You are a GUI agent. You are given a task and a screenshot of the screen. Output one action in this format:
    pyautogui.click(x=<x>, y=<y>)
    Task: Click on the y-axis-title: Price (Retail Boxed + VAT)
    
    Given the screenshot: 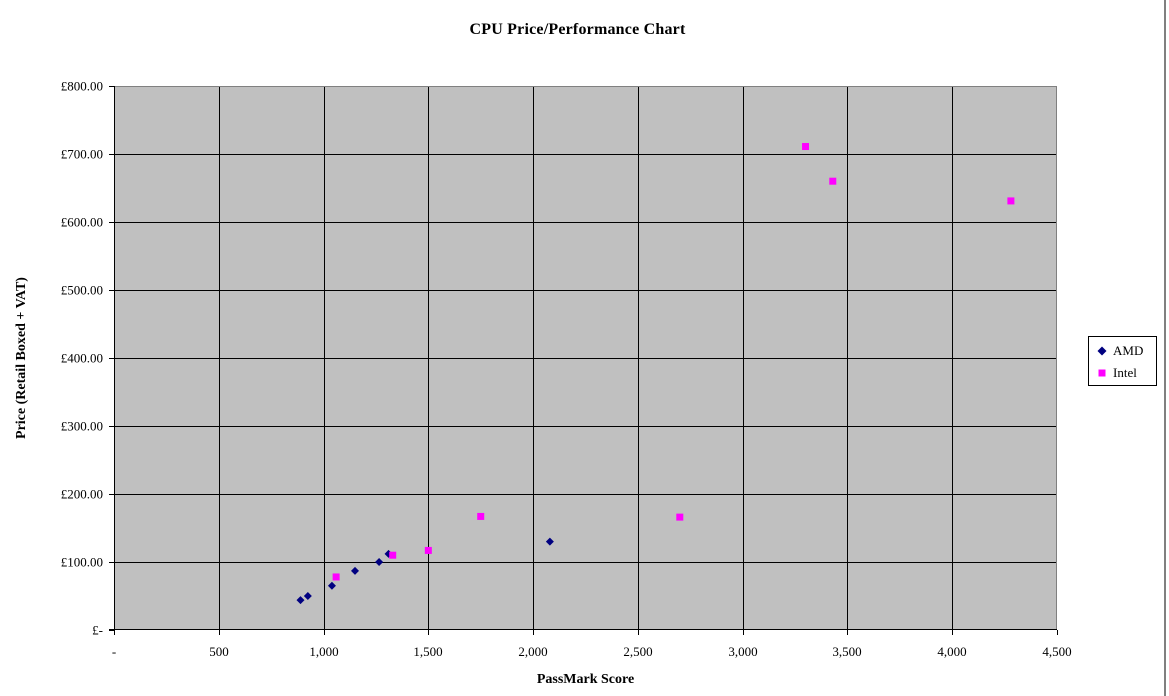 What is the action you would take?
    pyautogui.click(x=21, y=358)
    